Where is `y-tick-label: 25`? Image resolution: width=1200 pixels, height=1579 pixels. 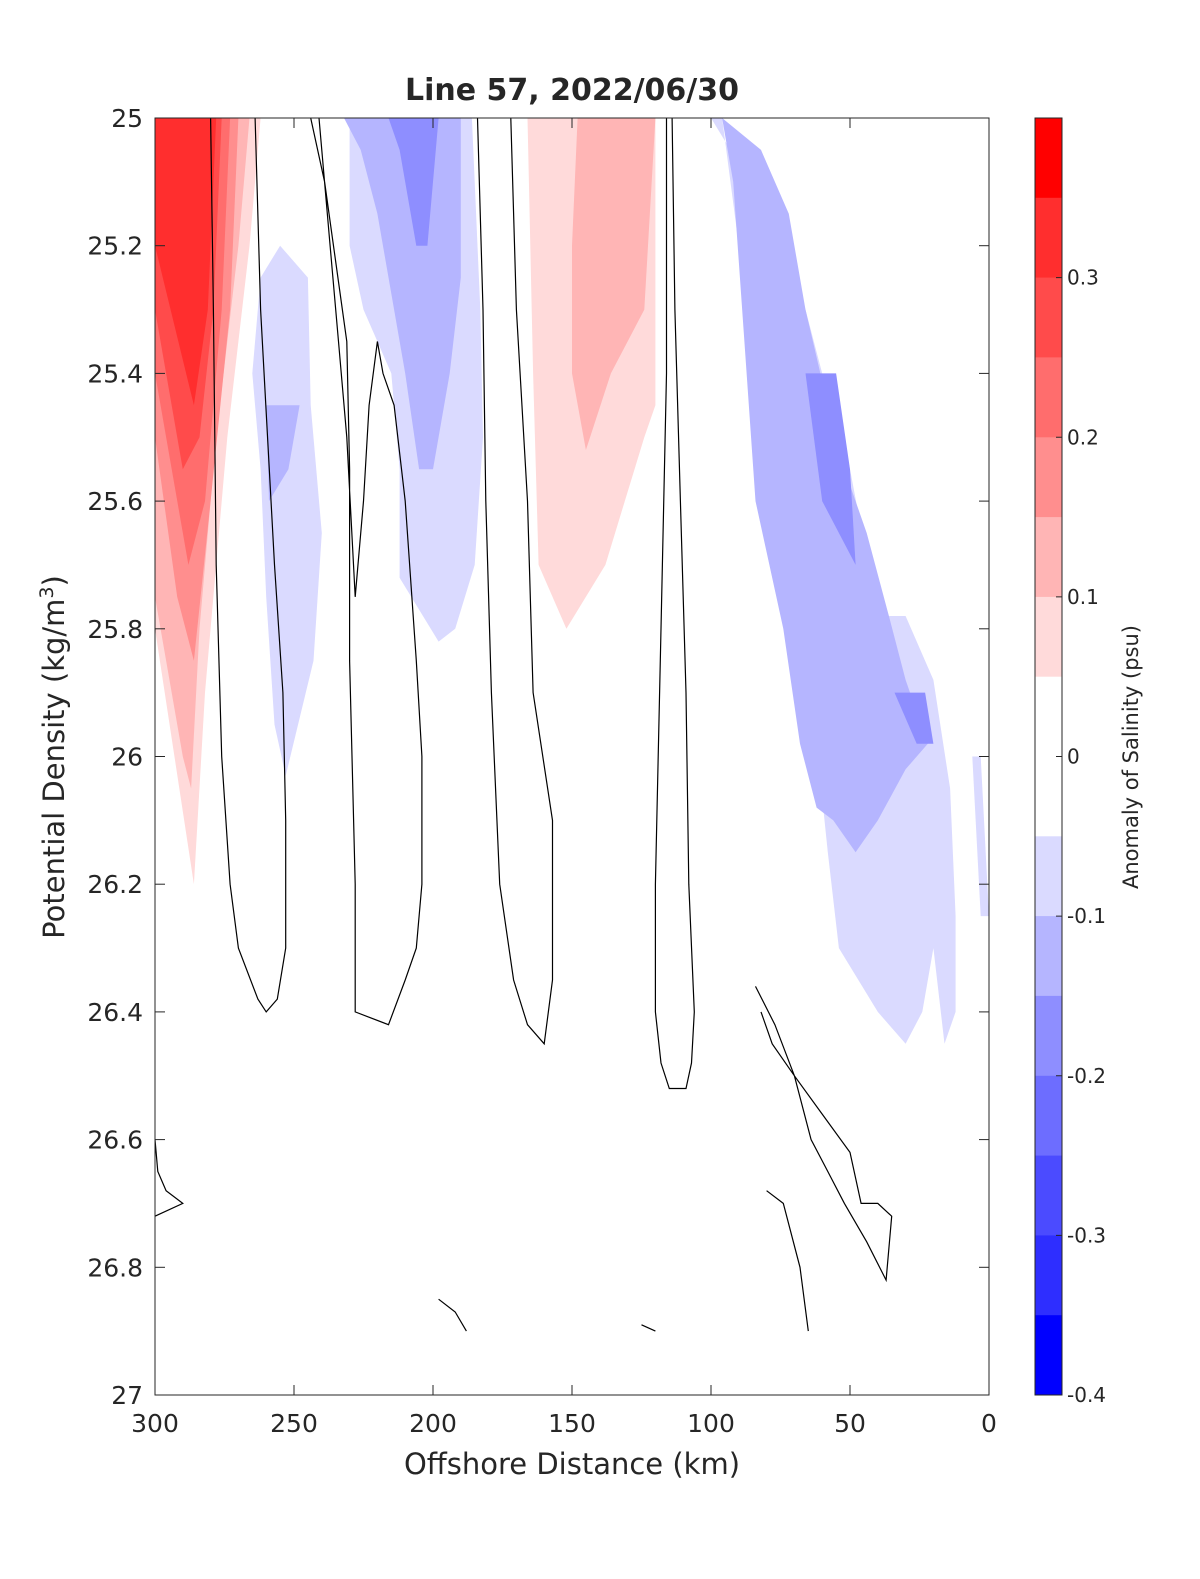 y-tick-label: 25 is located at coordinates (127, 118).